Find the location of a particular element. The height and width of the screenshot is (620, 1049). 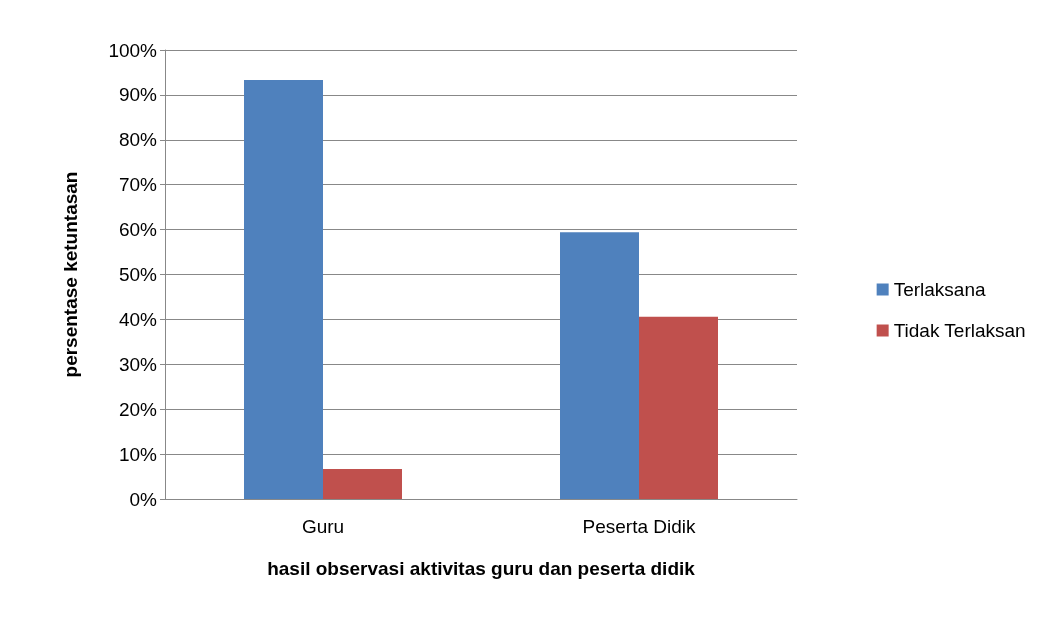

x-axis-title: hasil observasi aktivitas guru dan peserta didik is located at coordinates (481, 568).